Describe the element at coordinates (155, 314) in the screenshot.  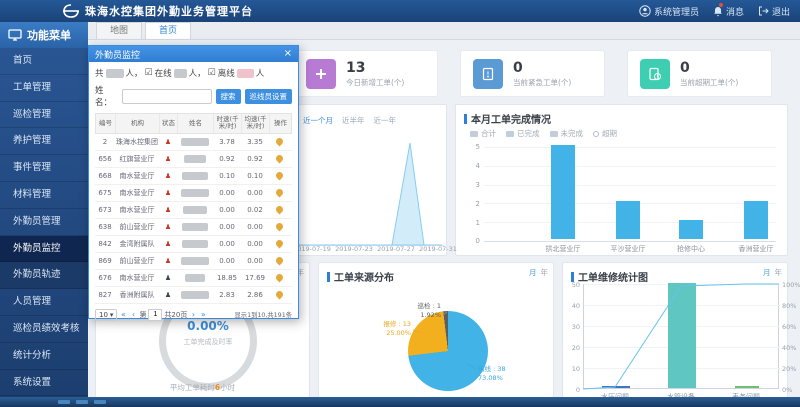
I see `page-number-input` at that location.